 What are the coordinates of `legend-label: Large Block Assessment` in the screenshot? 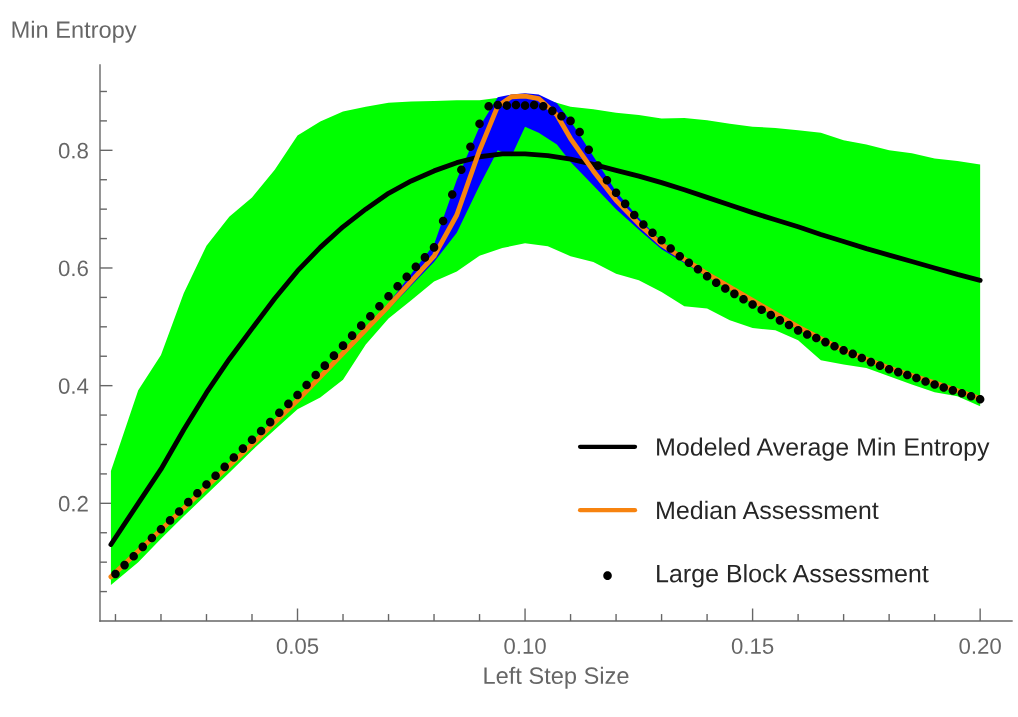 It's located at (793, 576).